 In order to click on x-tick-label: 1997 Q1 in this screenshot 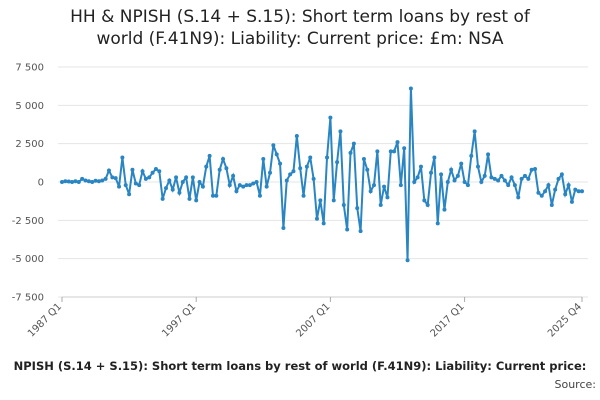, I will do `click(179, 320)`.